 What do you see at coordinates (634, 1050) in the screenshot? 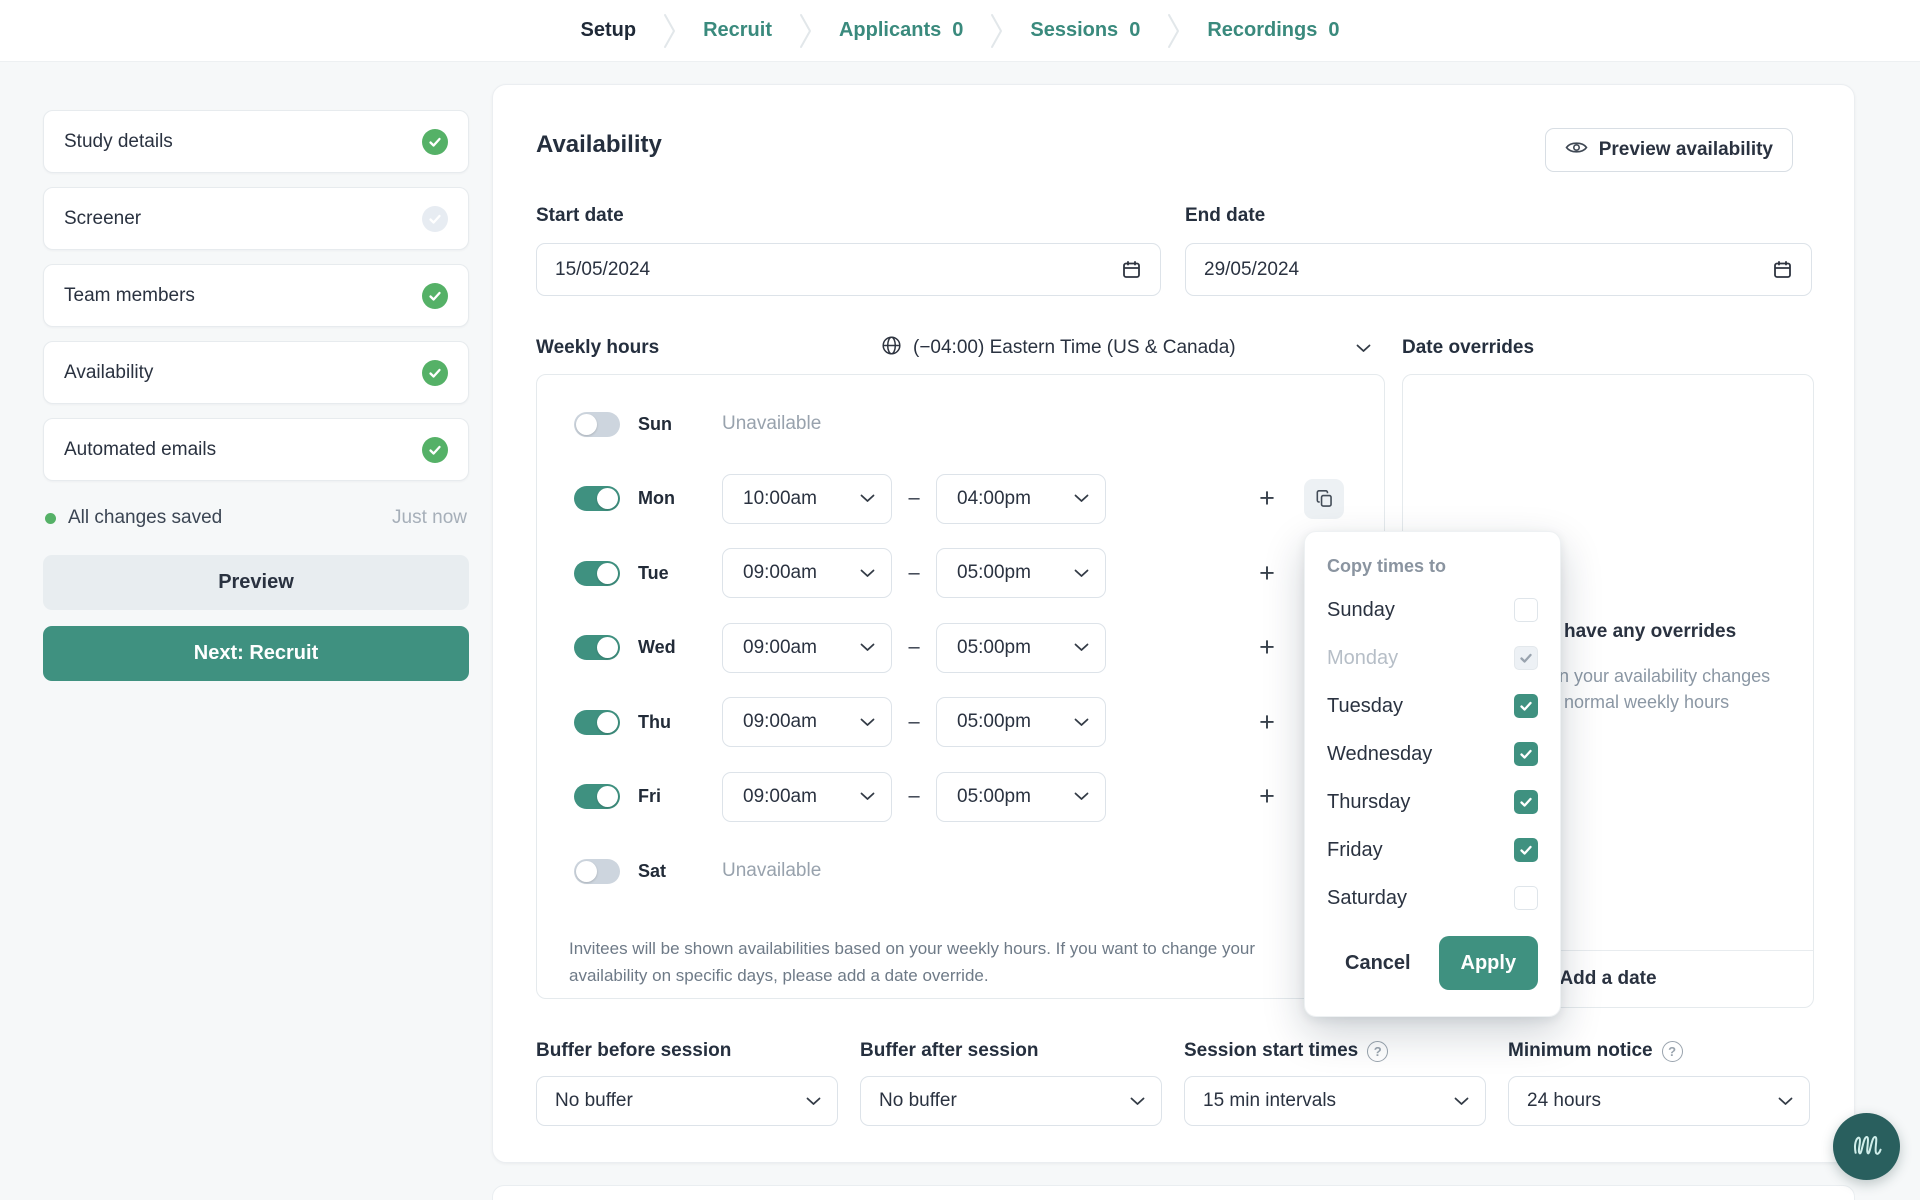
I see `setting-label-text: Buffer before session` at bounding box center [634, 1050].